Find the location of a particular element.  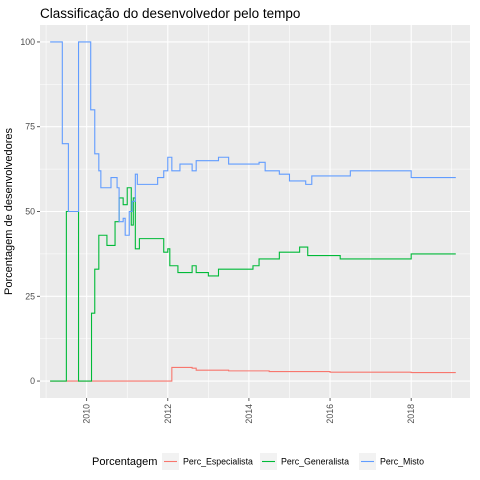

y-tick-label: 75 is located at coordinates (30, 127).